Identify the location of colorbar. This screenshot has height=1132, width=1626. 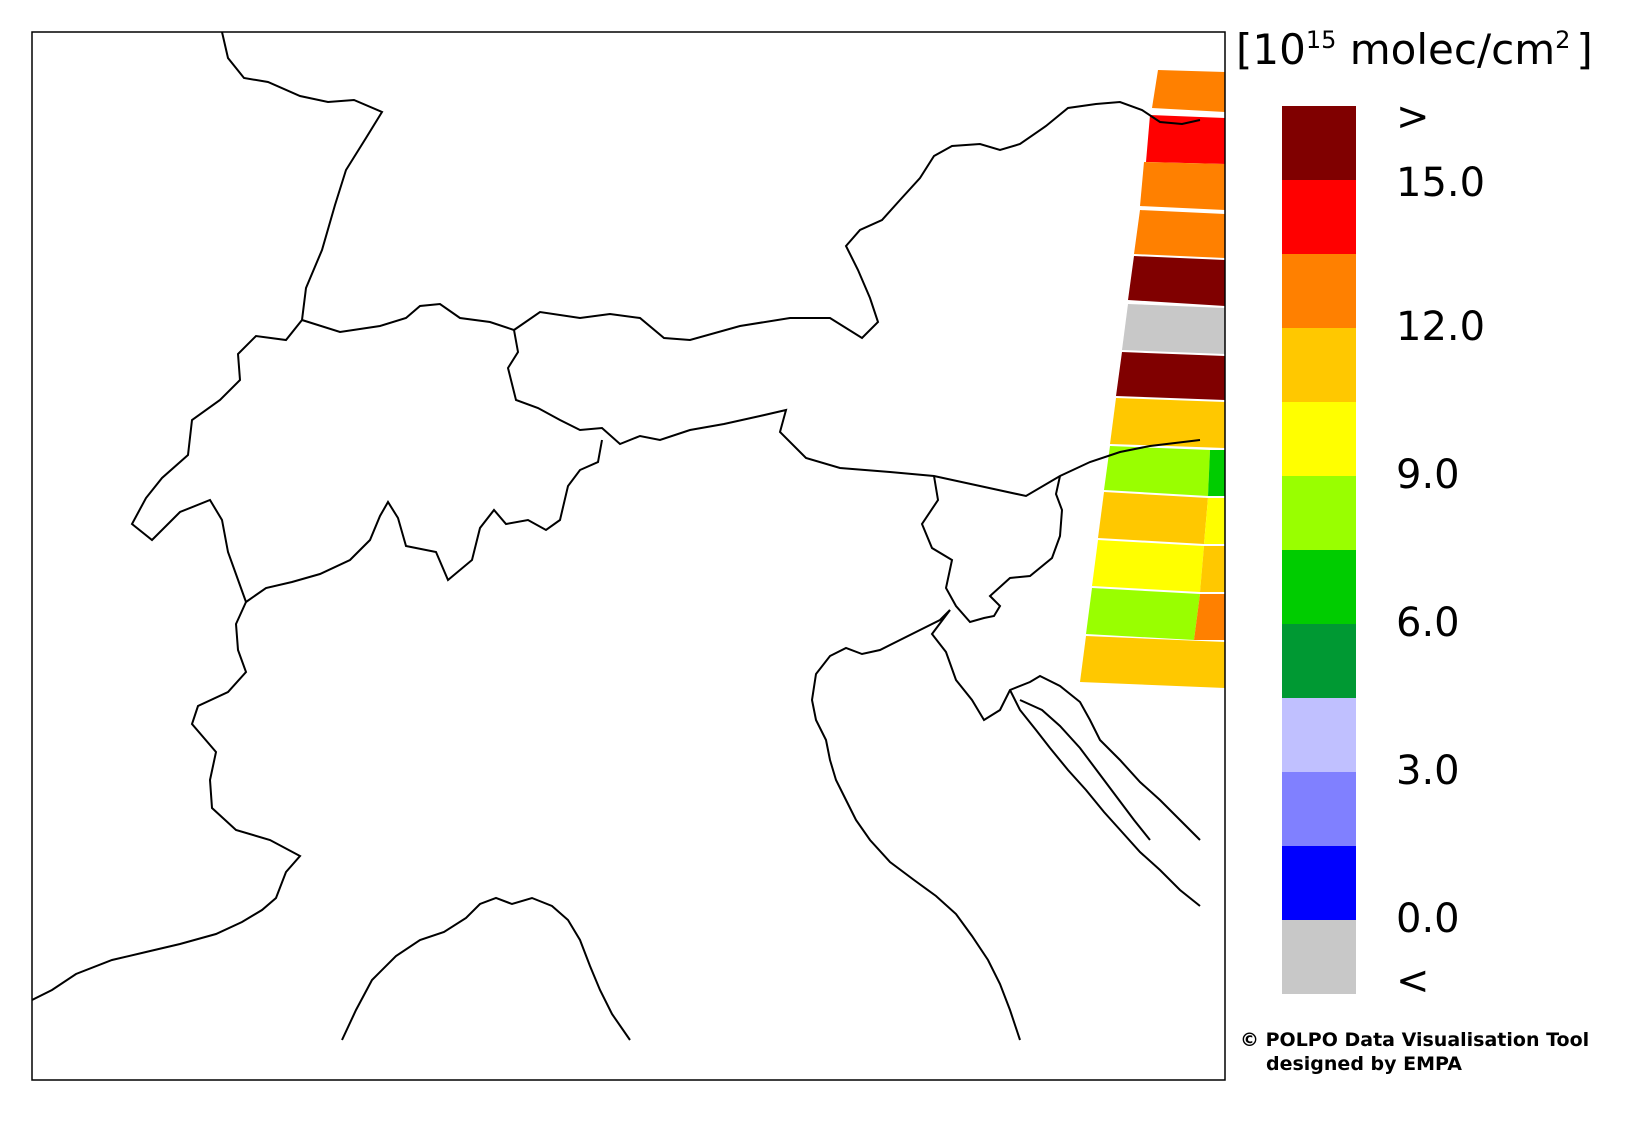
(1319, 550).